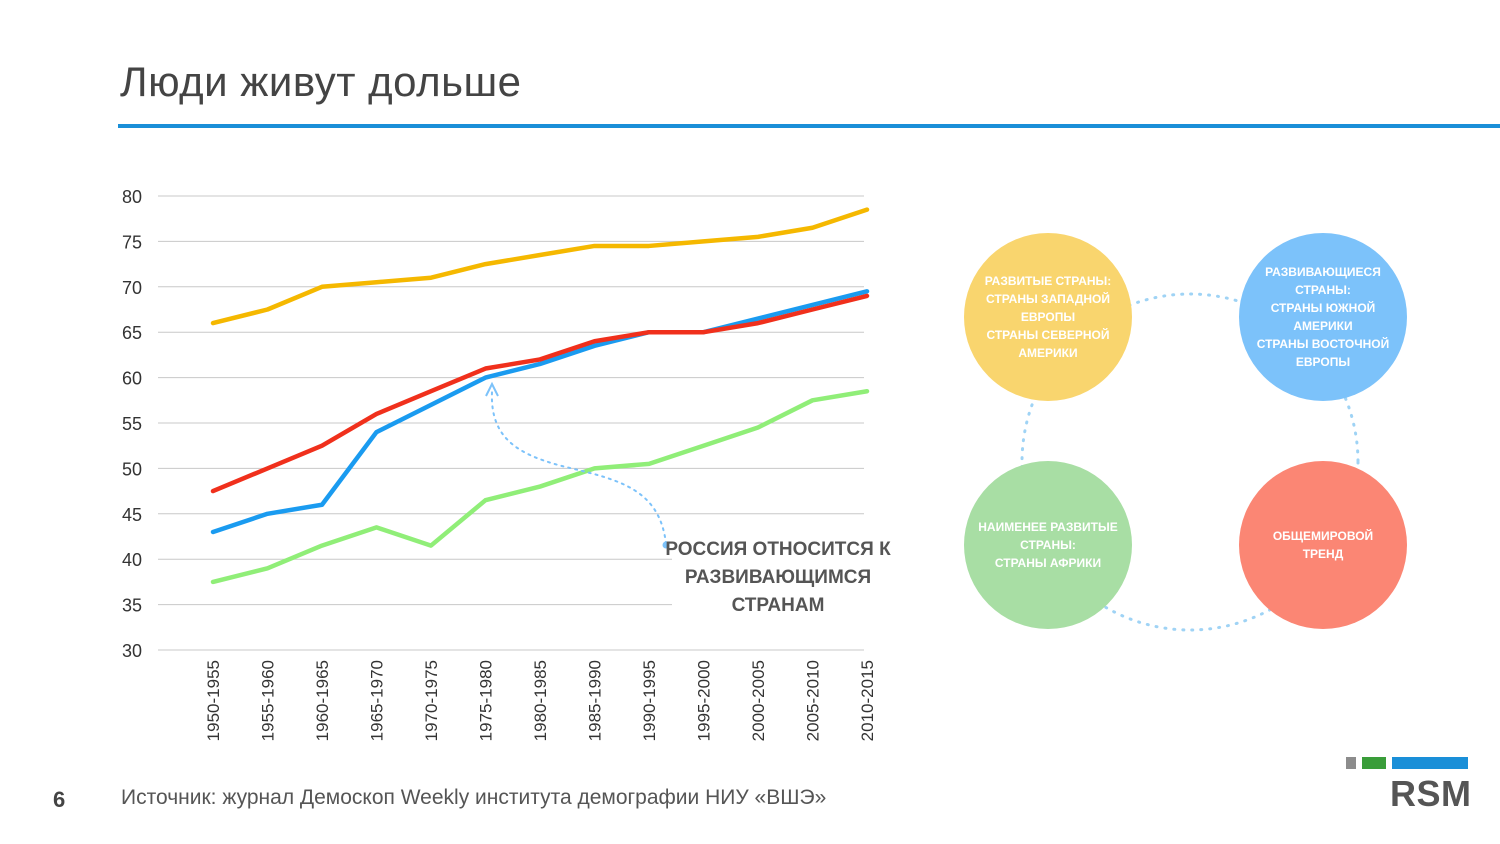 The image size is (1500, 844). Describe the element at coordinates (132, 469) in the screenshot. I see `y-tick-label: 50` at that location.